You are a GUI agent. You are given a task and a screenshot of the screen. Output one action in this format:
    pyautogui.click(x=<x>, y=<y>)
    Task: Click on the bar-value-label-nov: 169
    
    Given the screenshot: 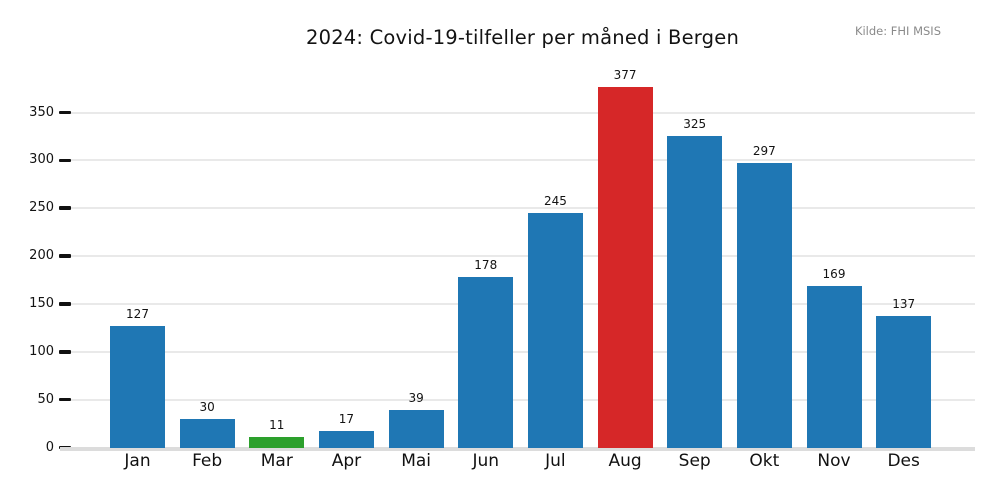 What is the action you would take?
    pyautogui.click(x=834, y=273)
    